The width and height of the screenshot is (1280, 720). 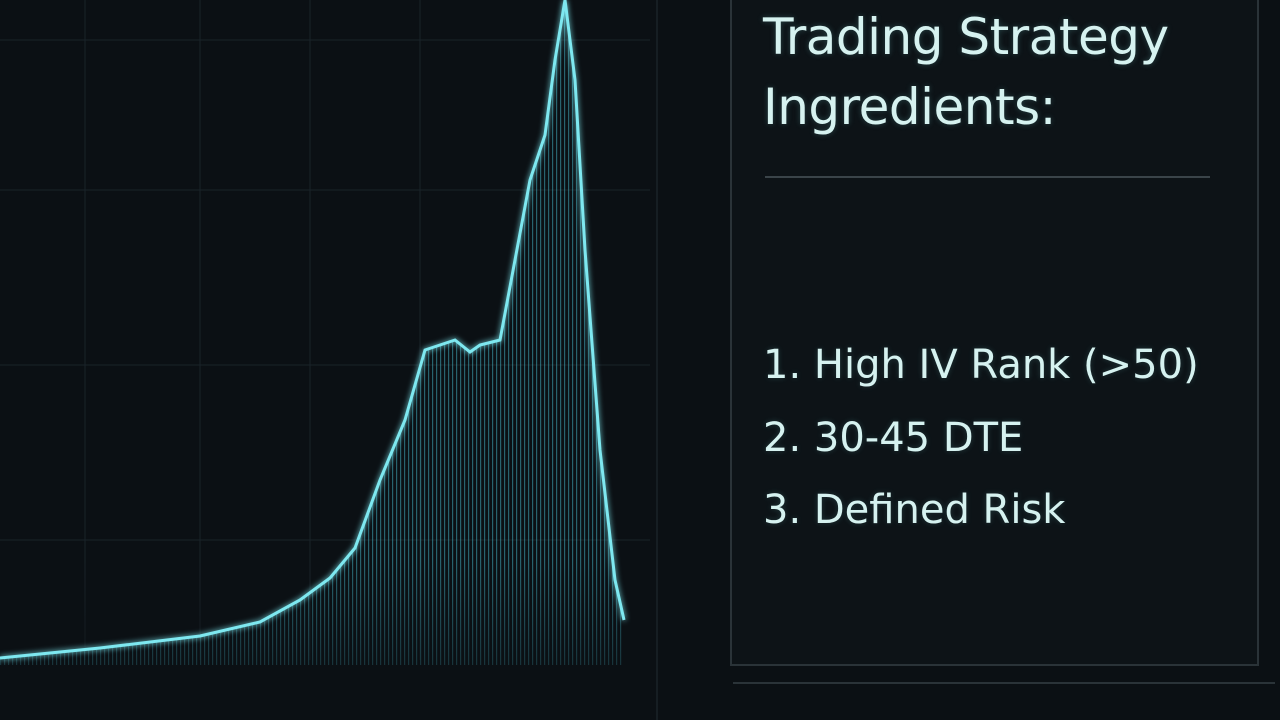 I want to click on list-item: 3. Defined Risk, so click(x=914, y=510).